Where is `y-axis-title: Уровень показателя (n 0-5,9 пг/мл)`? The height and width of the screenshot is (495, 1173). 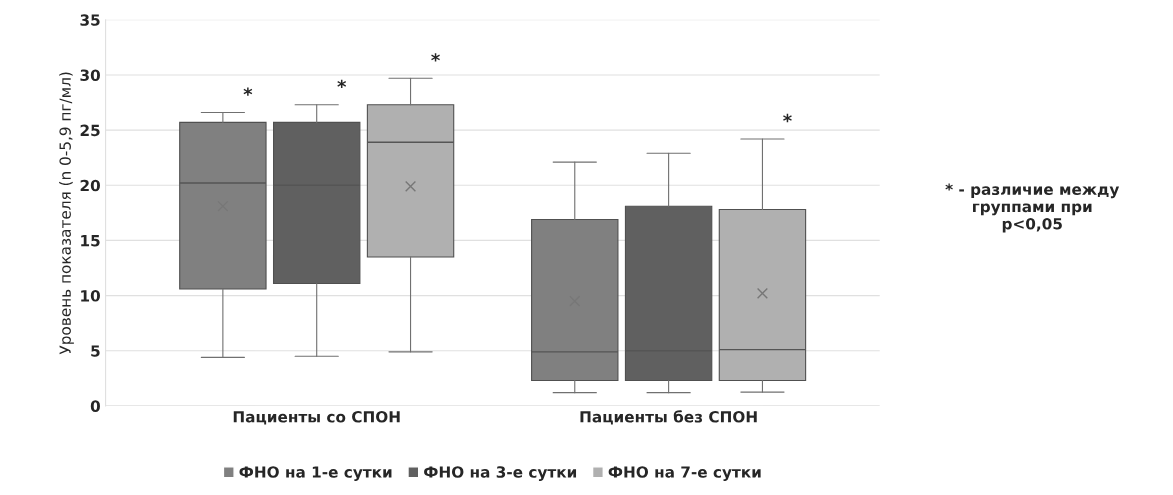
y-axis-title: Уровень показателя (n 0-5,9 пг/мл) is located at coordinates (66, 213).